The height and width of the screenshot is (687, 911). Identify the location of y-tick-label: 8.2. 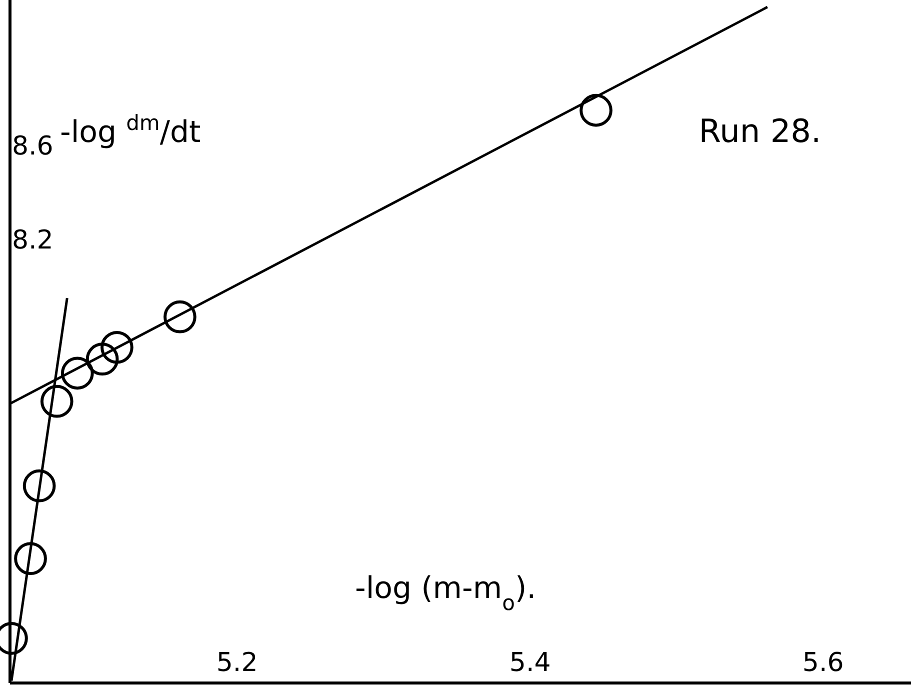
(33, 241).